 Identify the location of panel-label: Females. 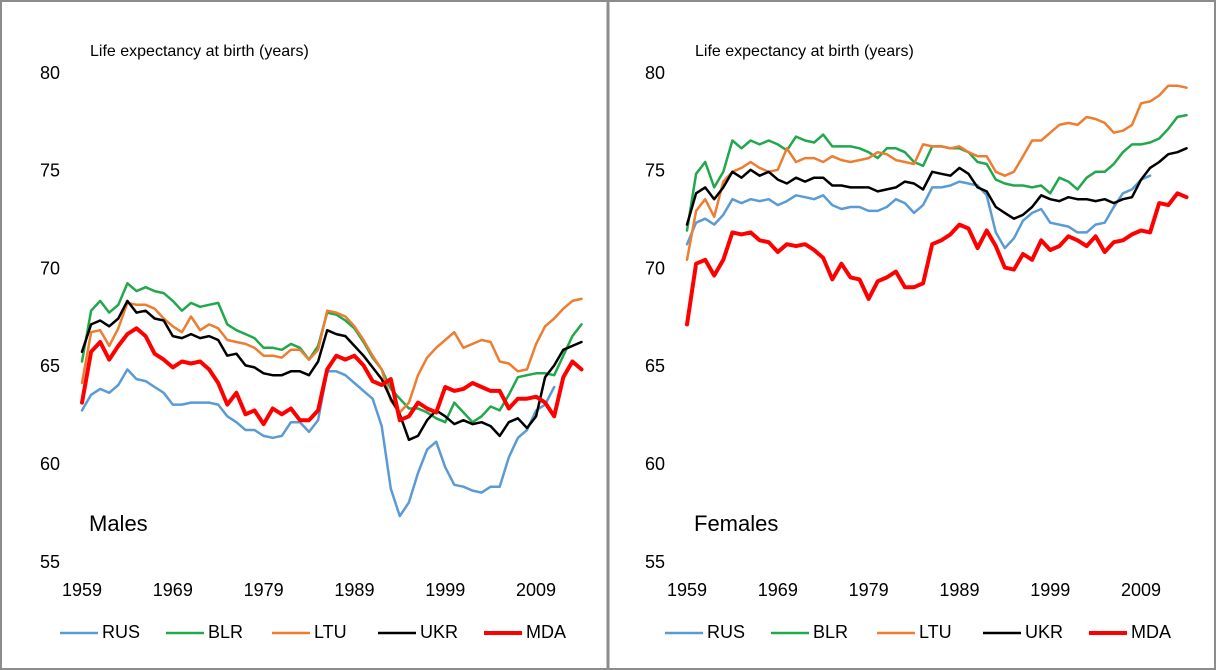
(736, 523).